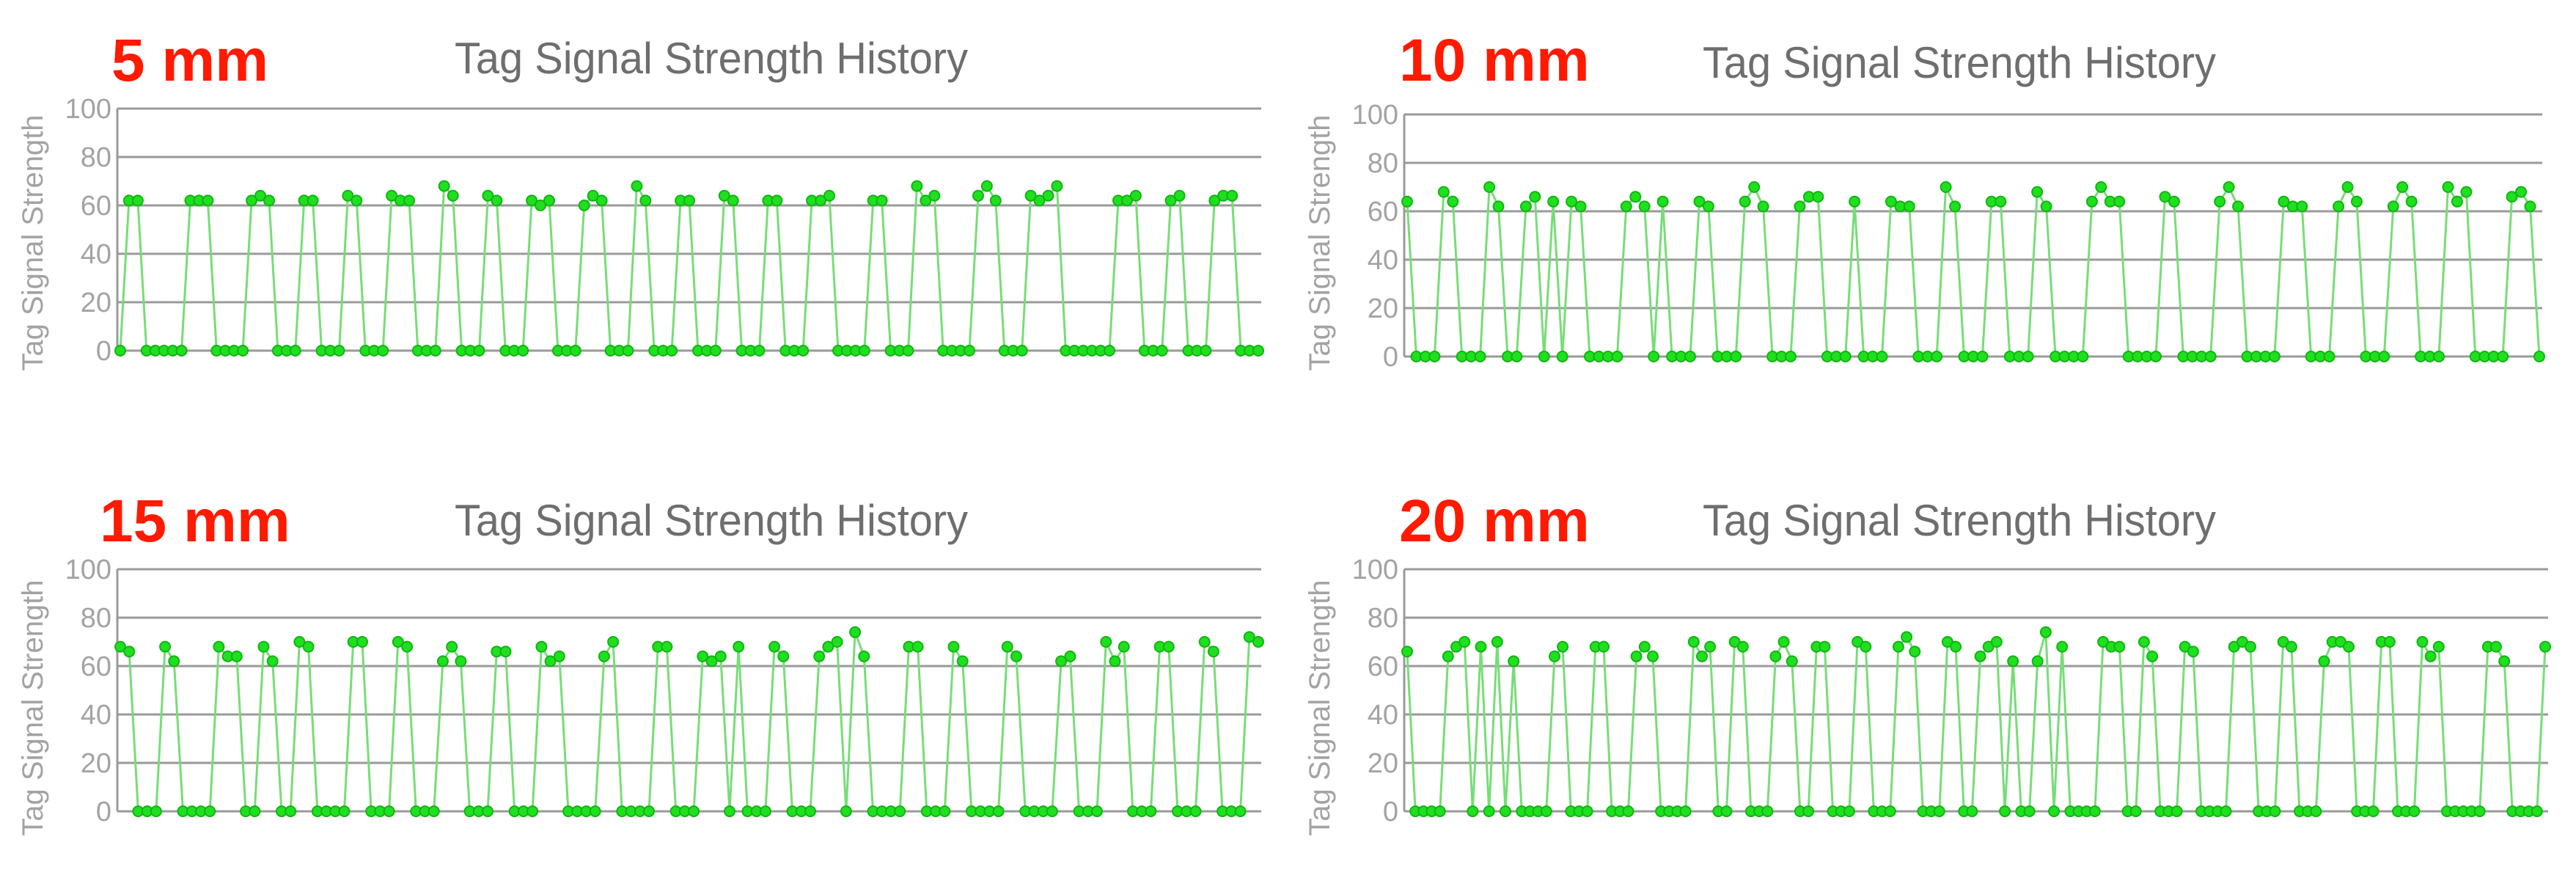 The image size is (2576, 881). Describe the element at coordinates (688, 268) in the screenshot. I see `series-line` at that location.